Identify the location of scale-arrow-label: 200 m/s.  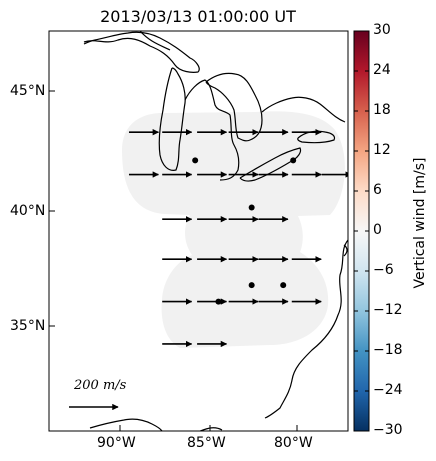
(100, 385).